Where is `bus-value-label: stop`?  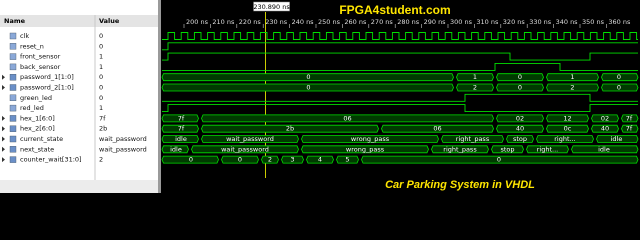 bus-value-label: stop is located at coordinates (520, 139).